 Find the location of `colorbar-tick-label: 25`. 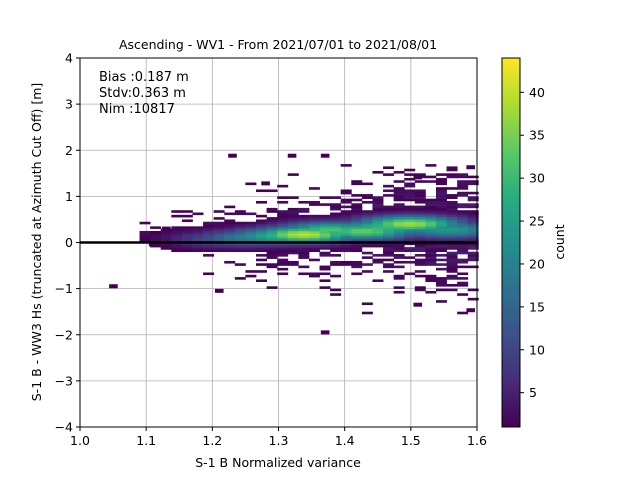

colorbar-tick-label: 25 is located at coordinates (537, 221).